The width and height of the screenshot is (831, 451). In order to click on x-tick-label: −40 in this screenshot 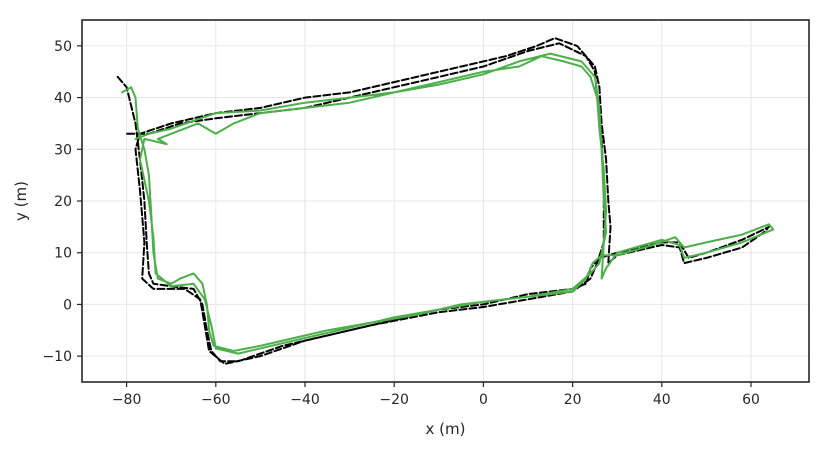, I will do `click(305, 400)`.